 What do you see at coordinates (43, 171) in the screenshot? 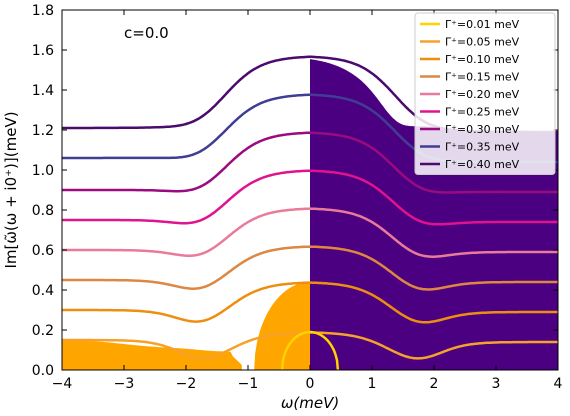
I see `y-tick-label: 1.0` at bounding box center [43, 171].